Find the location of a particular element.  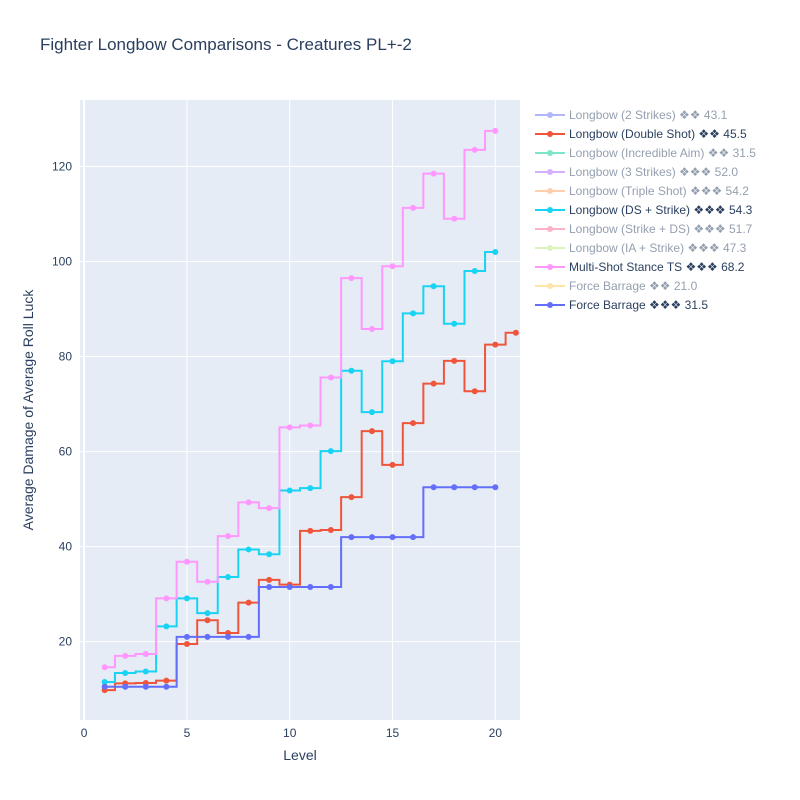

x-tick-label: 0 is located at coordinates (84, 733).